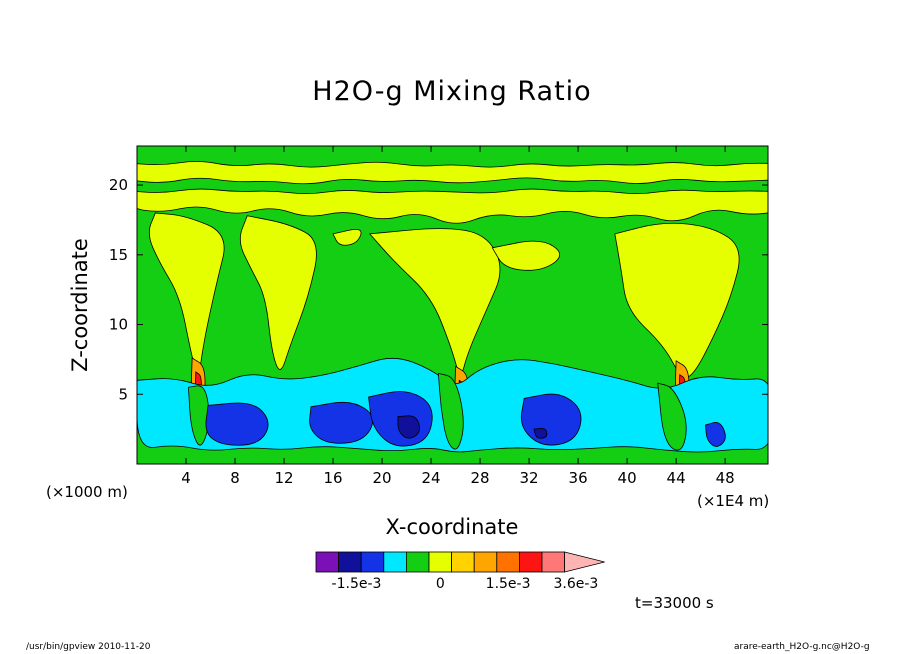  What do you see at coordinates (80, 305) in the screenshot?
I see `y-axis-label: Z-coordinate` at bounding box center [80, 305].